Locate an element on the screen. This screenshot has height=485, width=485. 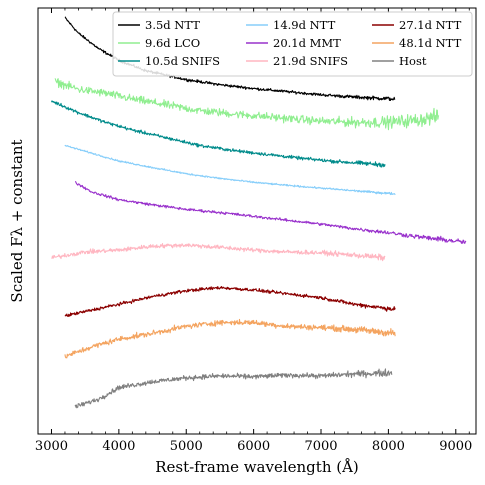
legend-entry-label: 48.1d NTT is located at coordinates (430, 43).